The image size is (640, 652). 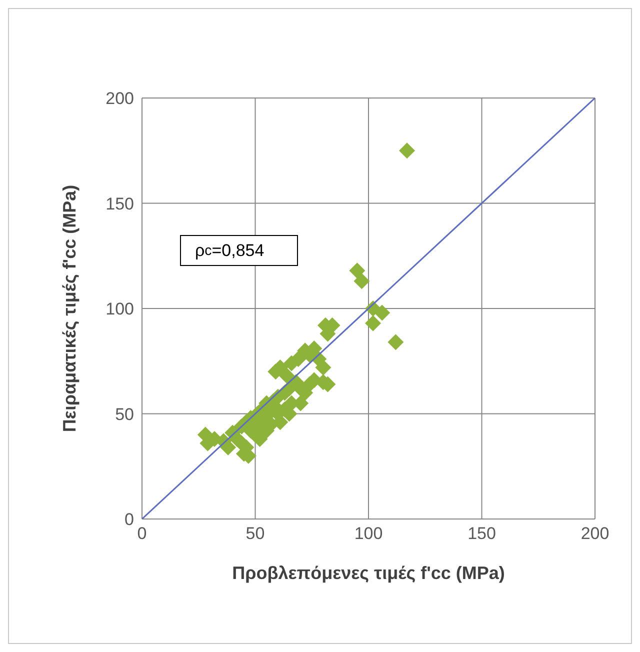 What do you see at coordinates (255, 534) in the screenshot?
I see `x-tick-label: 50` at bounding box center [255, 534].